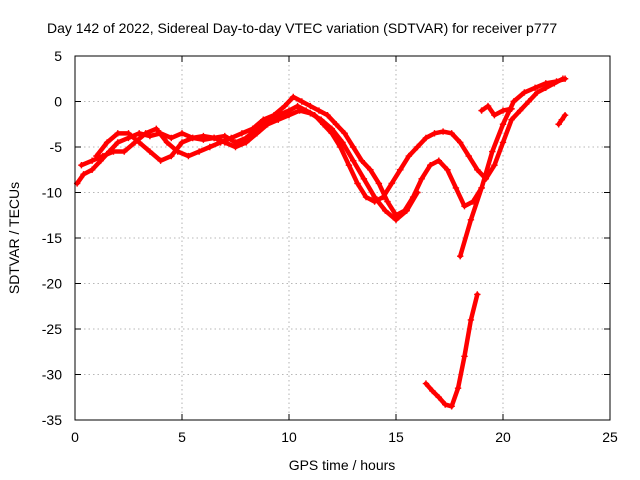 This screenshot has width=640, height=480. Describe the element at coordinates (52, 420) in the screenshot. I see `y-tick-label: -35` at that location.